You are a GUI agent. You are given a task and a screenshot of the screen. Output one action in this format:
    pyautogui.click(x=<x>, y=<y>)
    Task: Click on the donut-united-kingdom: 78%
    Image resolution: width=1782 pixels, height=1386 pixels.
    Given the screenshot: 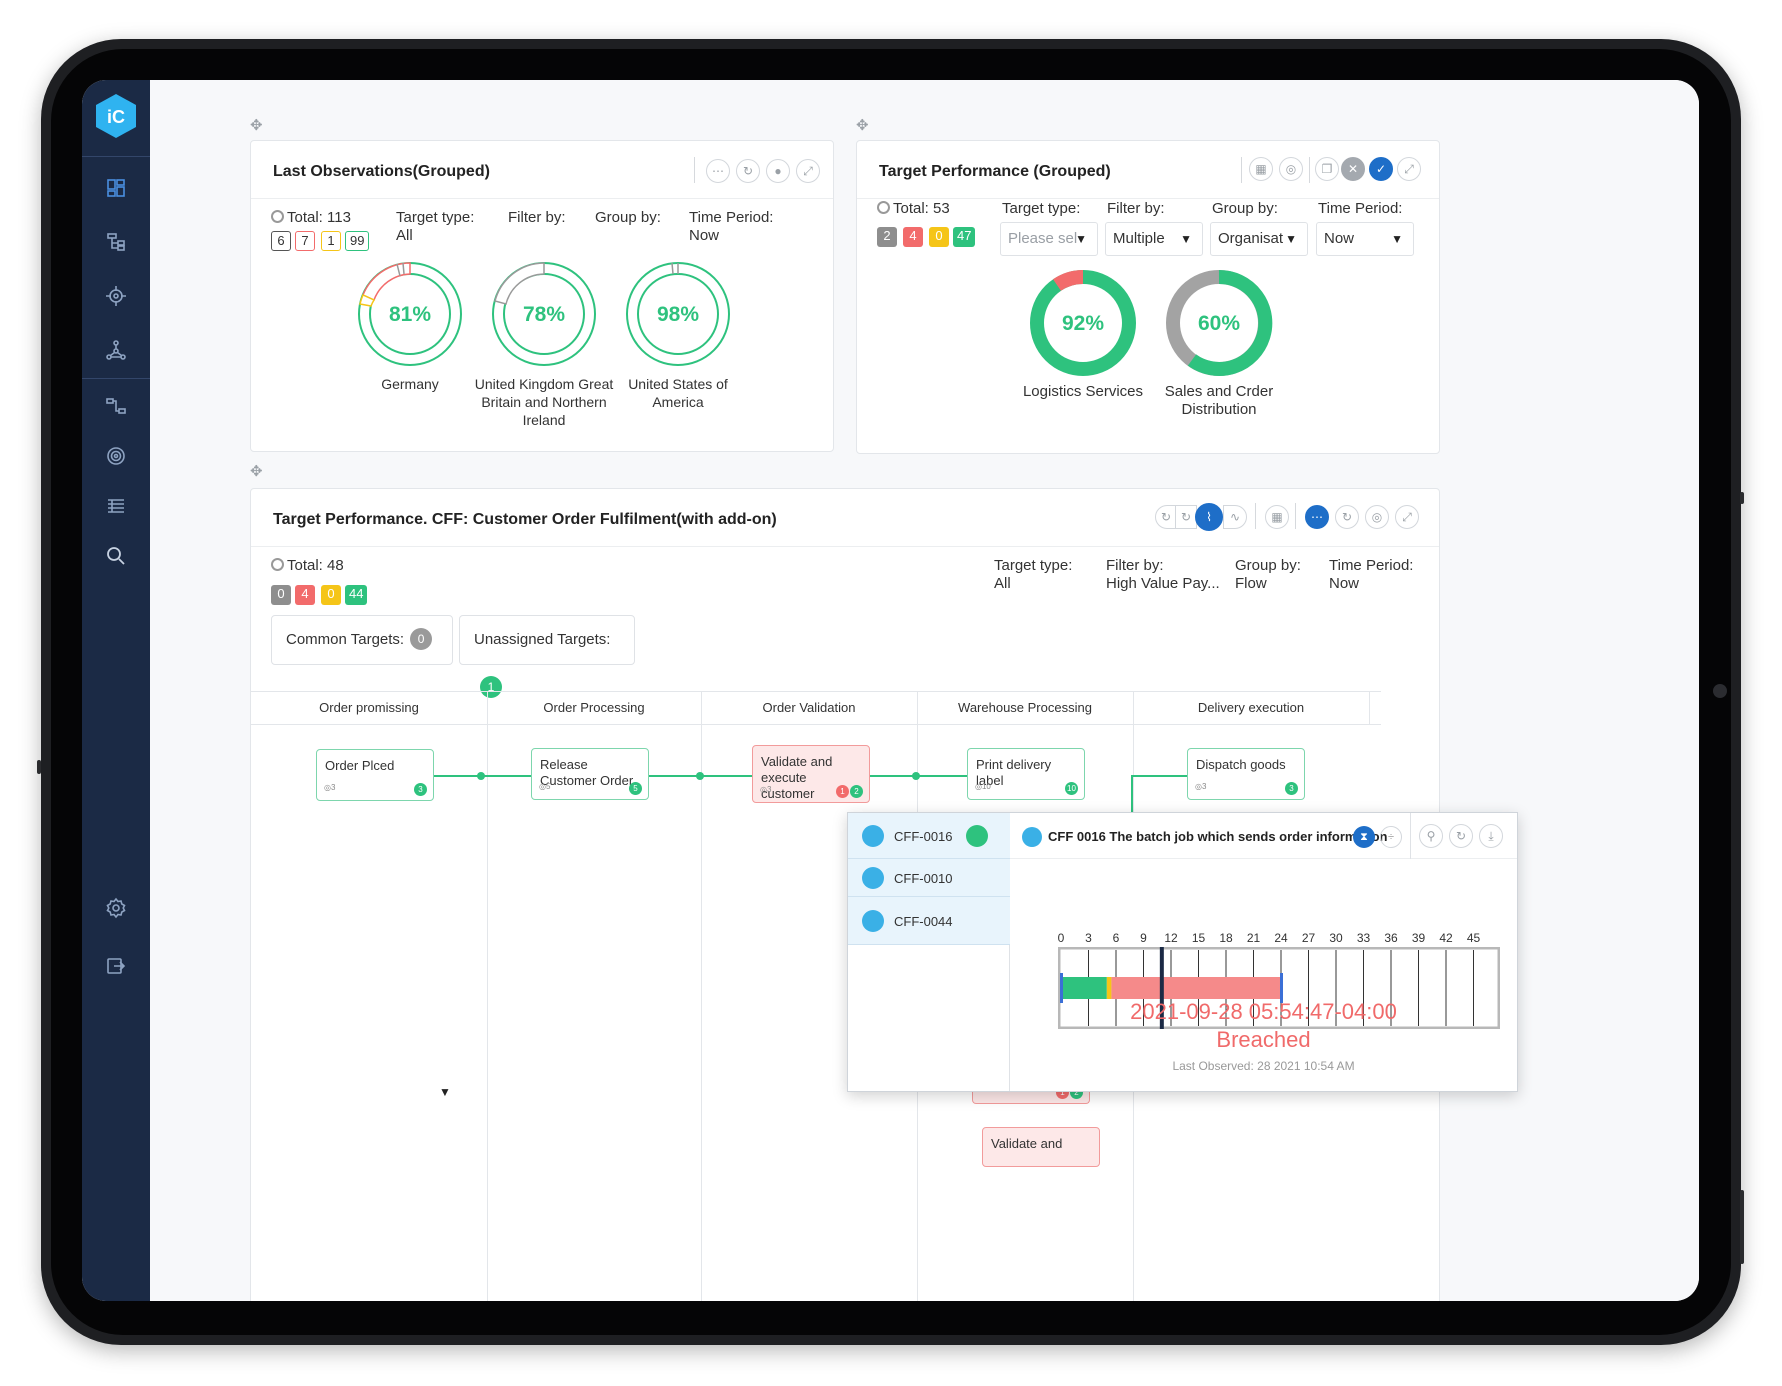 What is the action you would take?
    pyautogui.click(x=544, y=314)
    